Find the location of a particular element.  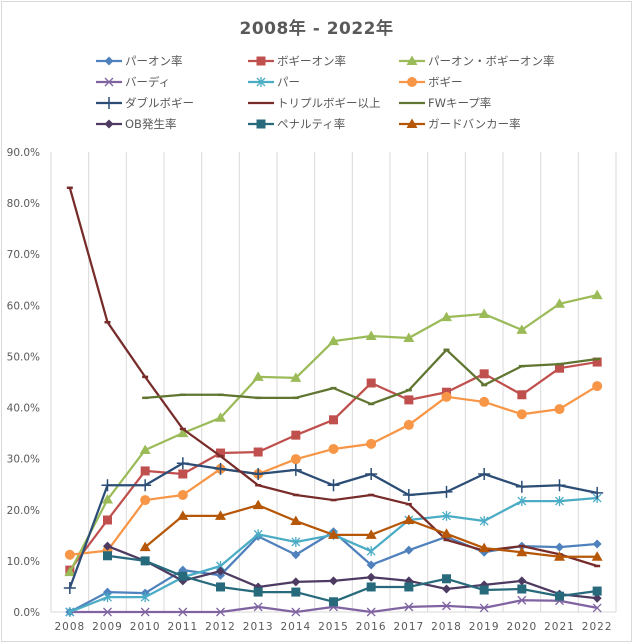

legend-label: OB発生率 is located at coordinates (151, 124).